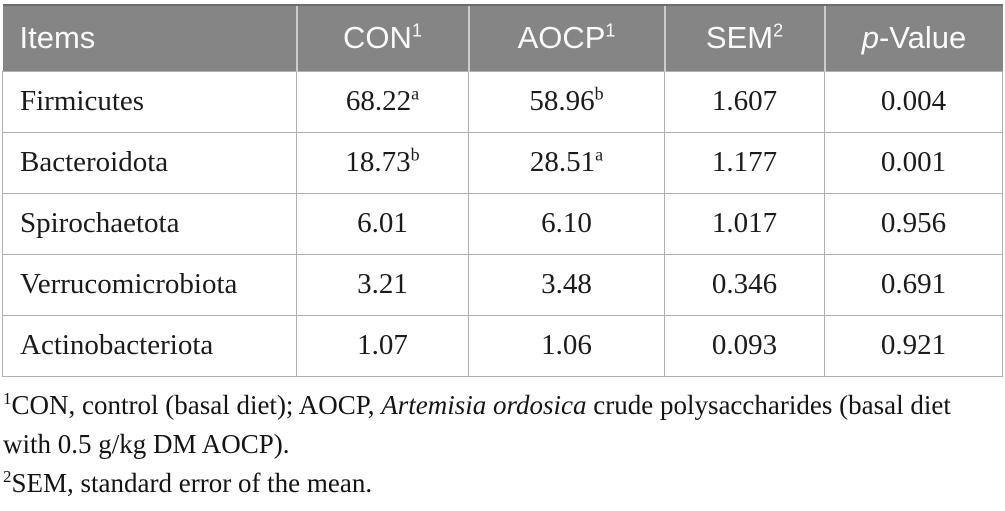  What do you see at coordinates (100, 223) in the screenshot?
I see `item-name: Spirochaetota` at bounding box center [100, 223].